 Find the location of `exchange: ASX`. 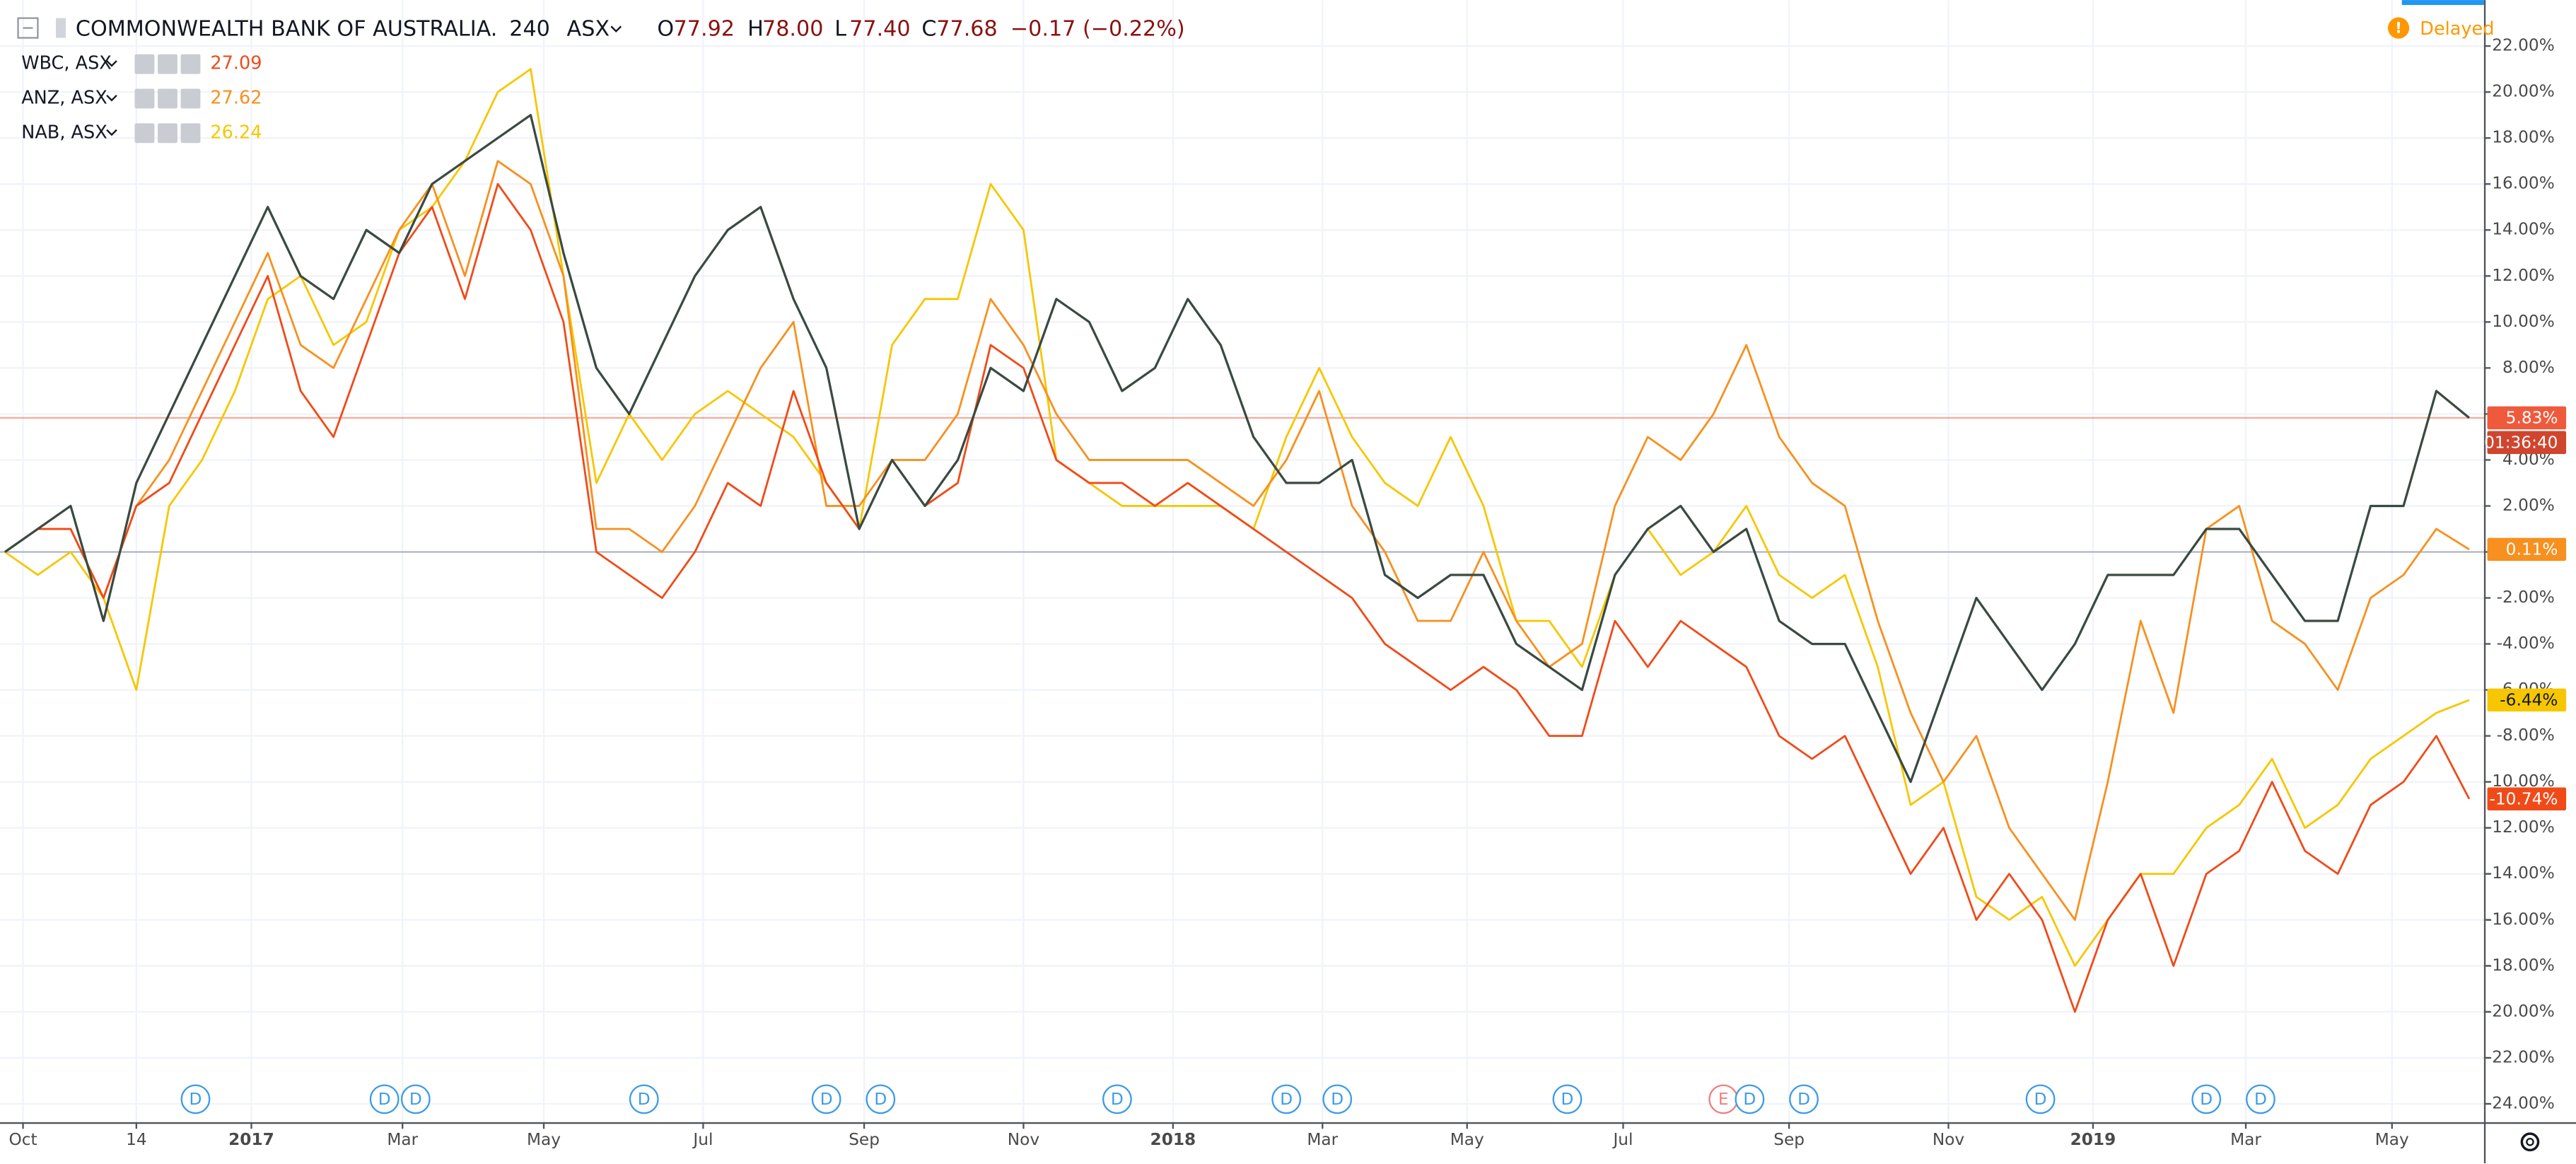

exchange: ASX is located at coordinates (588, 29).